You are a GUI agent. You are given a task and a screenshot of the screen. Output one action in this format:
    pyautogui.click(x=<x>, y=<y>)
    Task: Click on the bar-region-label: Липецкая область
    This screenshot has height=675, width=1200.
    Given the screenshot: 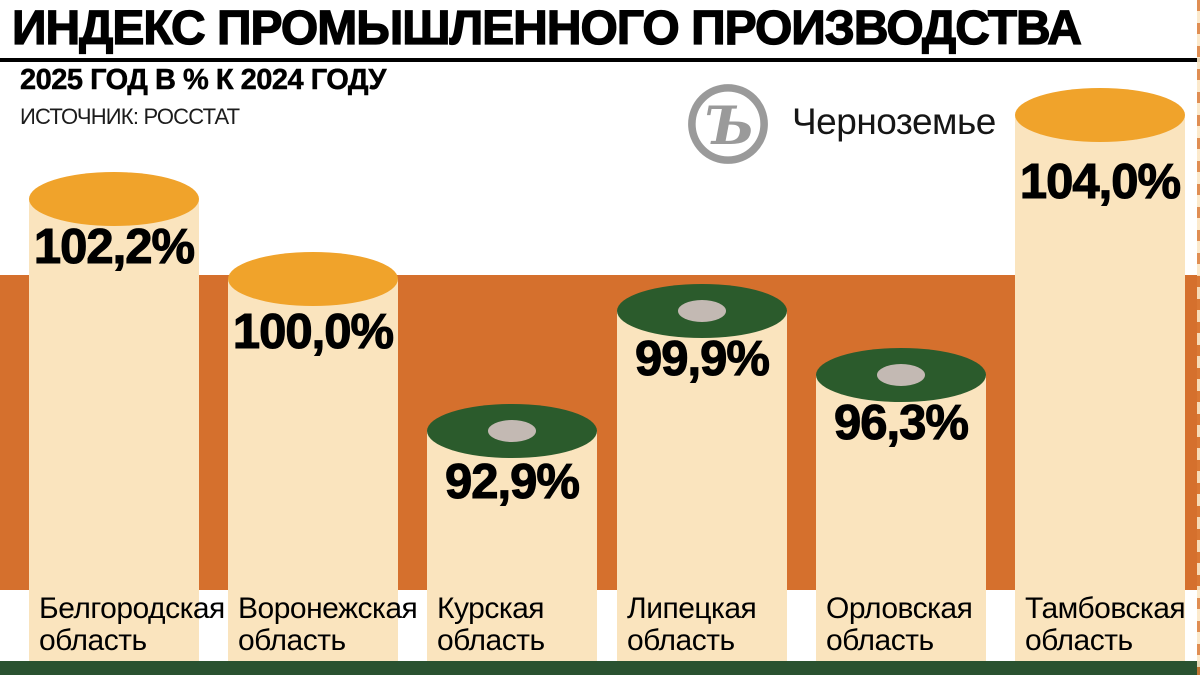 What is the action you would take?
    pyautogui.click(x=692, y=624)
    